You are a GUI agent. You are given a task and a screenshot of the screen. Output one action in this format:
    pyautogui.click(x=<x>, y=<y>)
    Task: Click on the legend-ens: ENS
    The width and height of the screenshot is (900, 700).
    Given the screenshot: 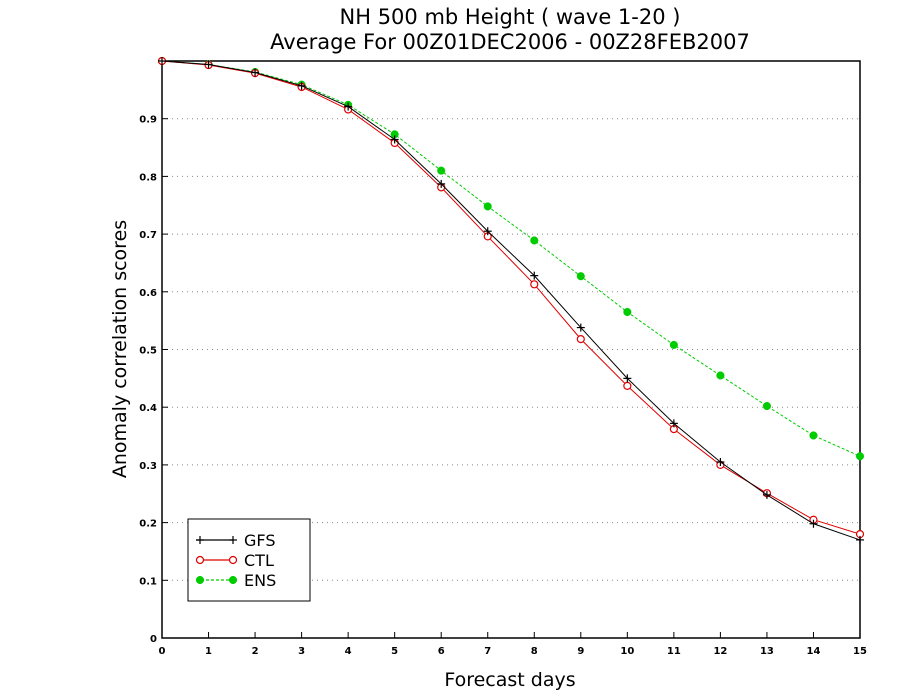 What is the action you would take?
    pyautogui.click(x=235, y=580)
    